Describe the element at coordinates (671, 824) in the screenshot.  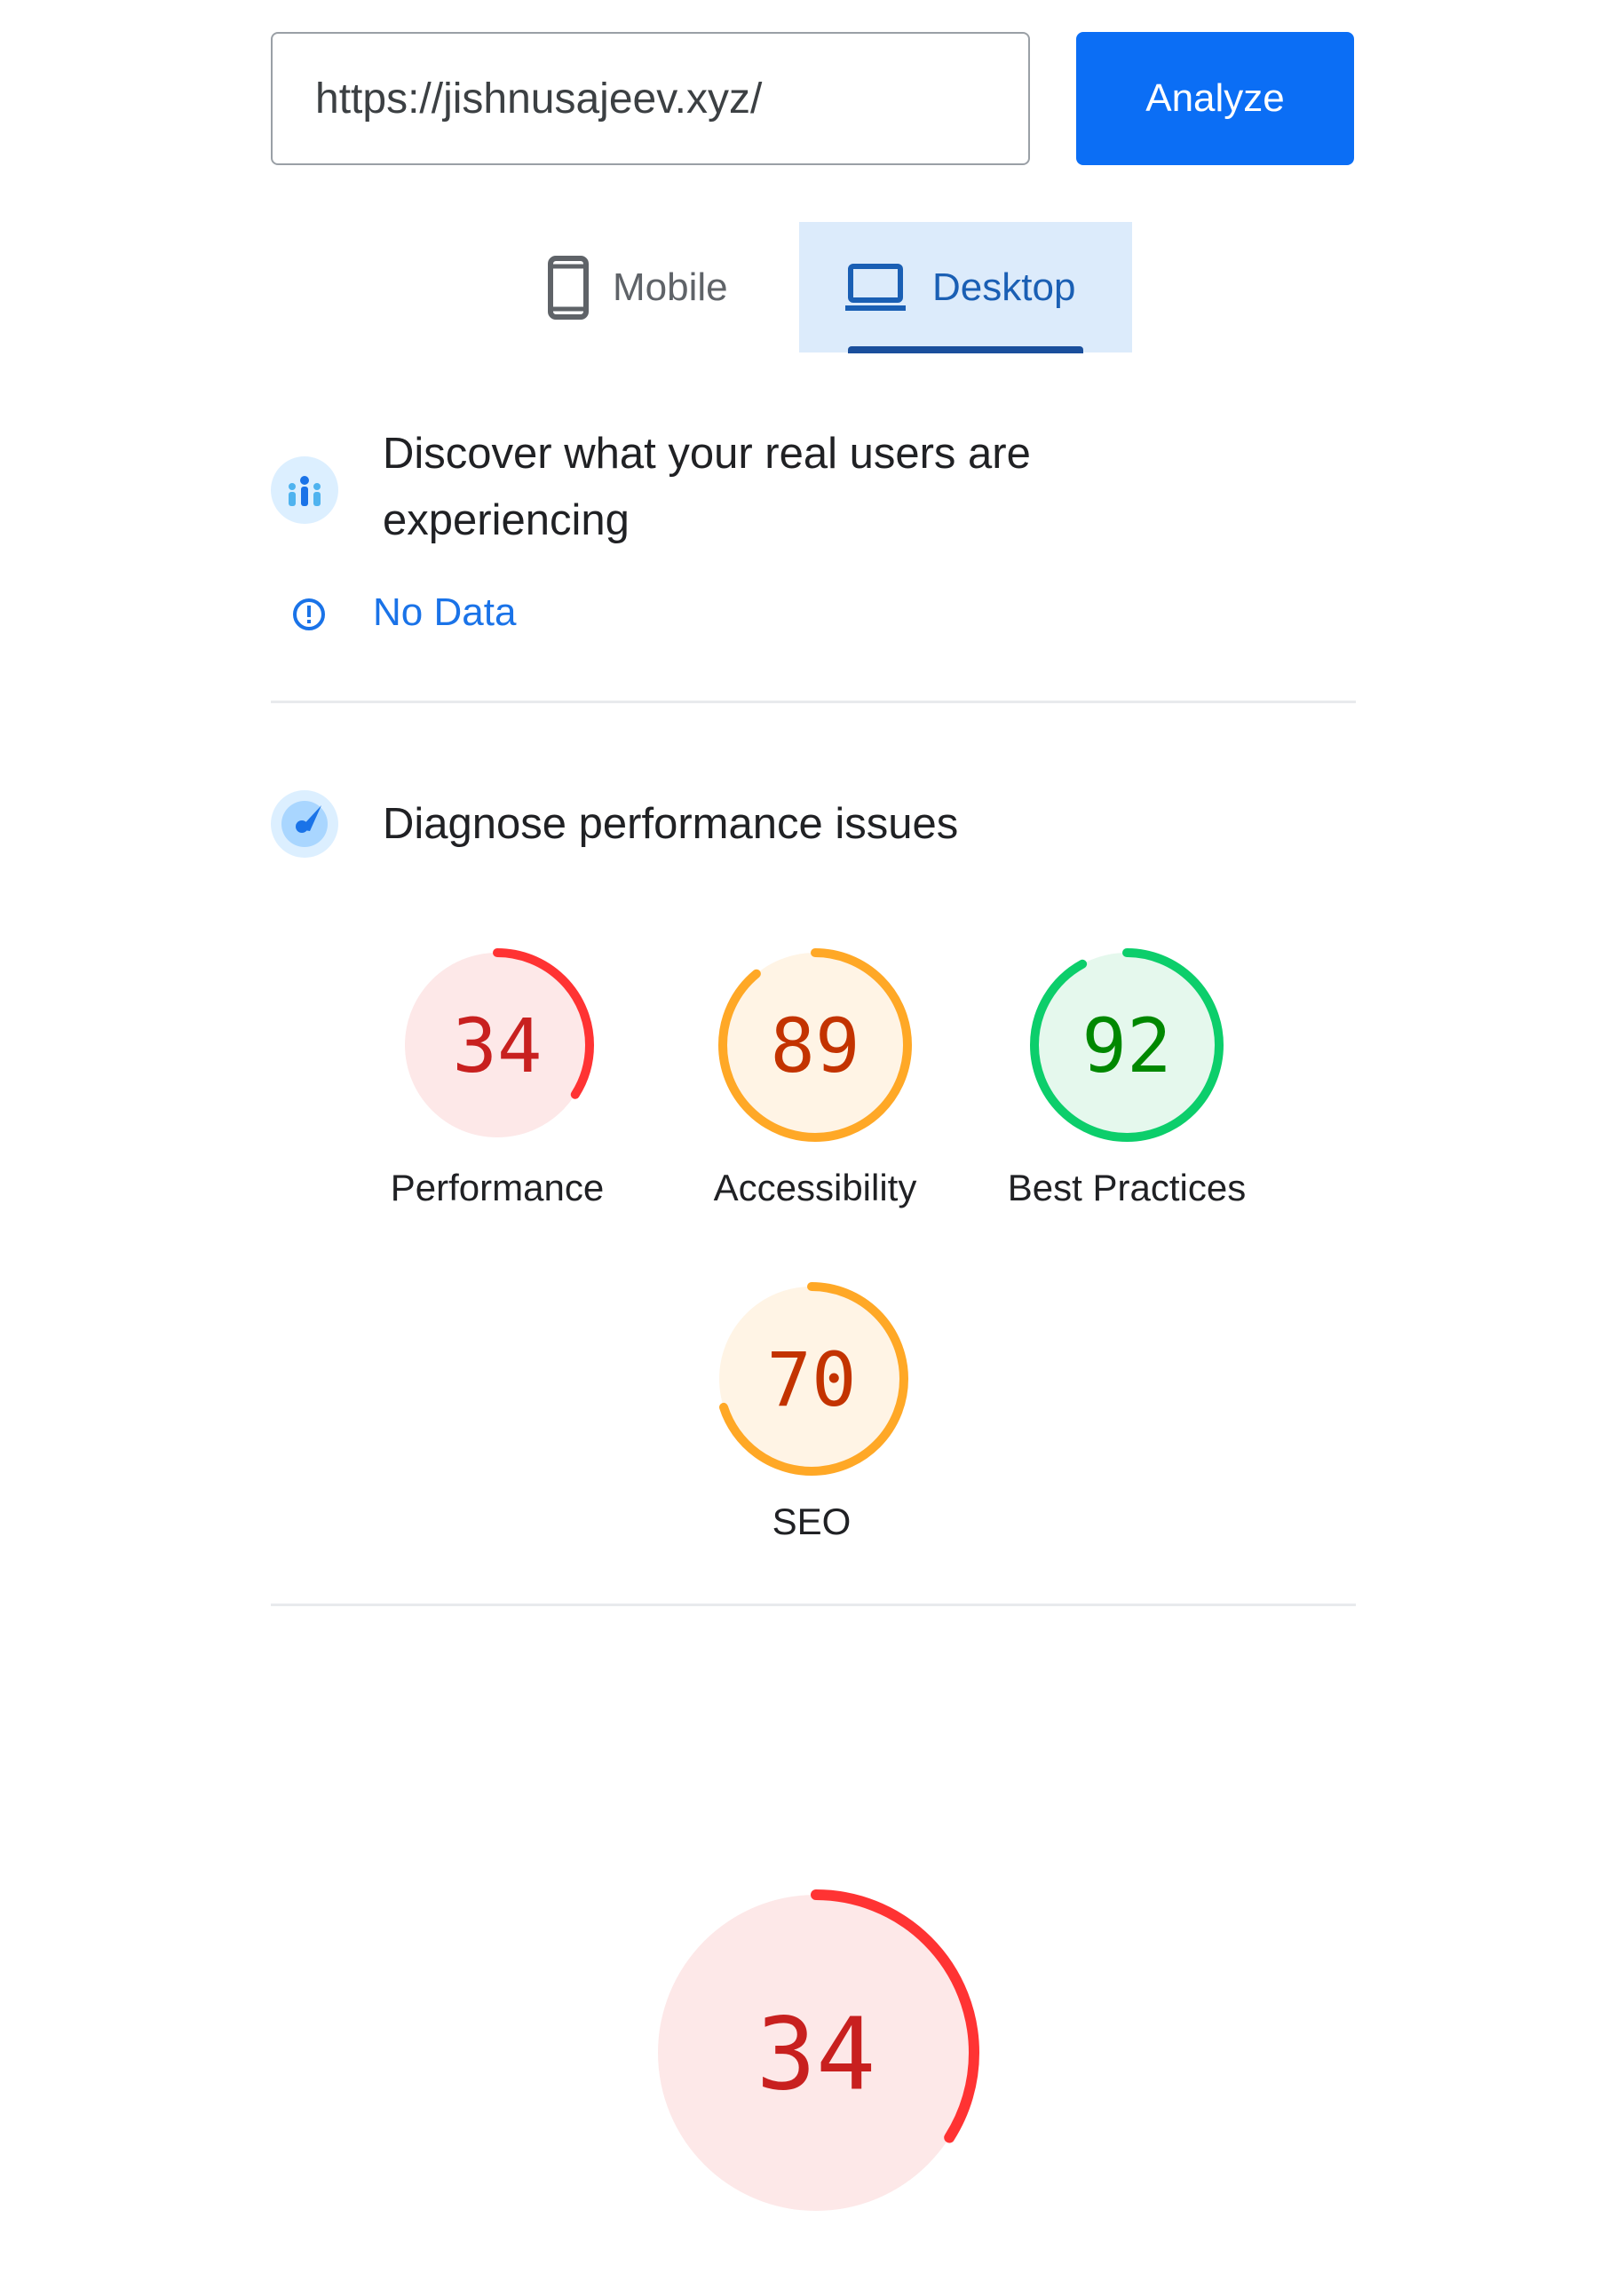
I see `lab-data-title: Diagnose performance issues` at that location.